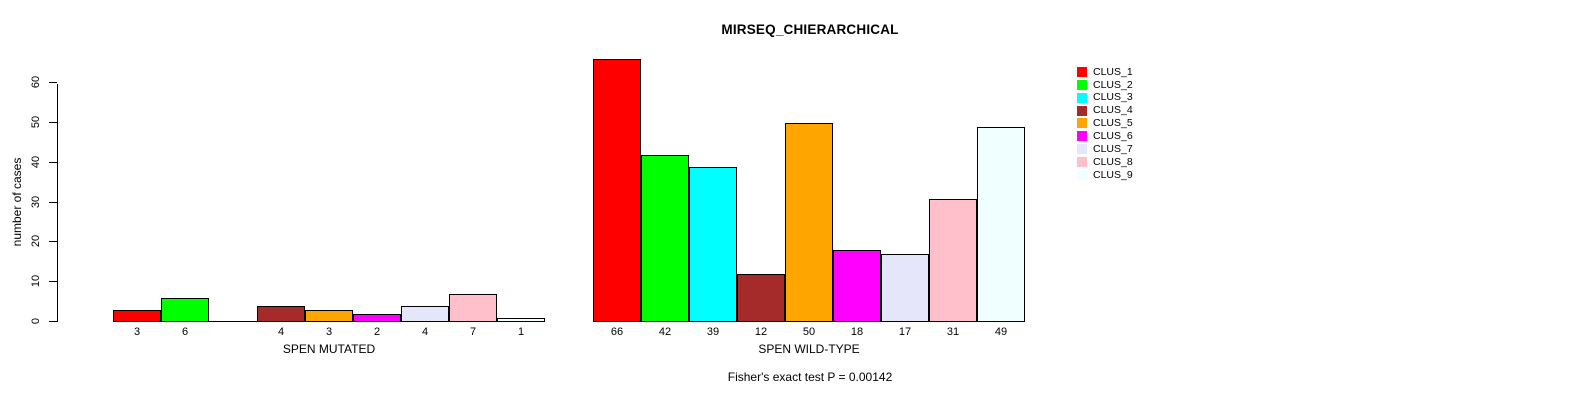 This screenshot has height=400, width=1590. I want to click on bar-clus-6-group1, so click(857, 286).